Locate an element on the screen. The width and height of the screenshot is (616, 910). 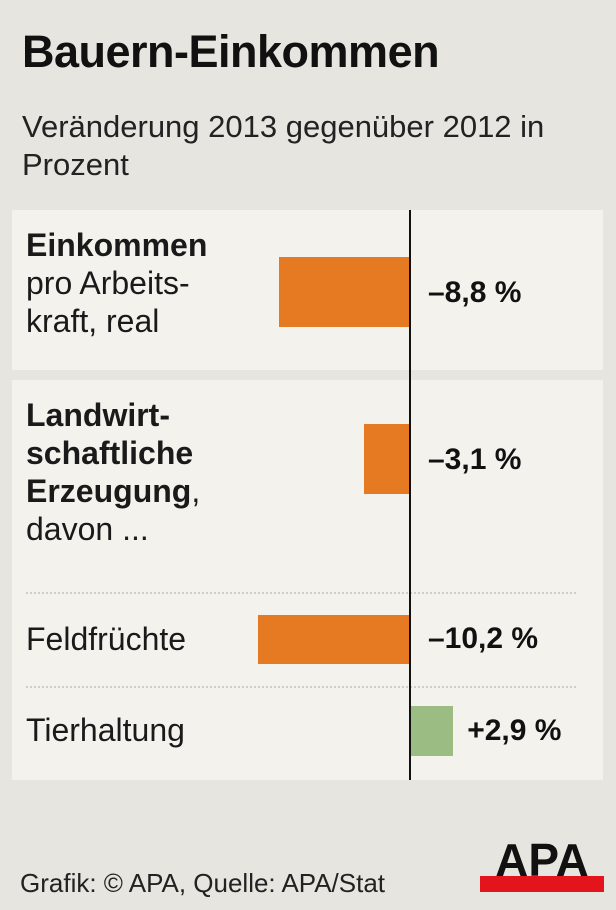
source-note: Grafik: © APA, Quelle: APA/Stat is located at coordinates (203, 883).